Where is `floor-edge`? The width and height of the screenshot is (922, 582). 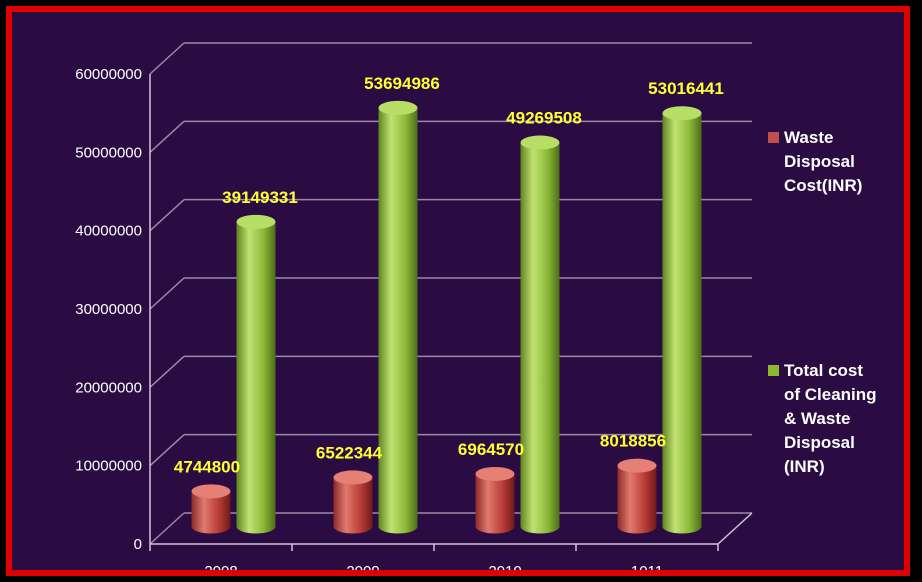 floor-edge is located at coordinates (735, 528).